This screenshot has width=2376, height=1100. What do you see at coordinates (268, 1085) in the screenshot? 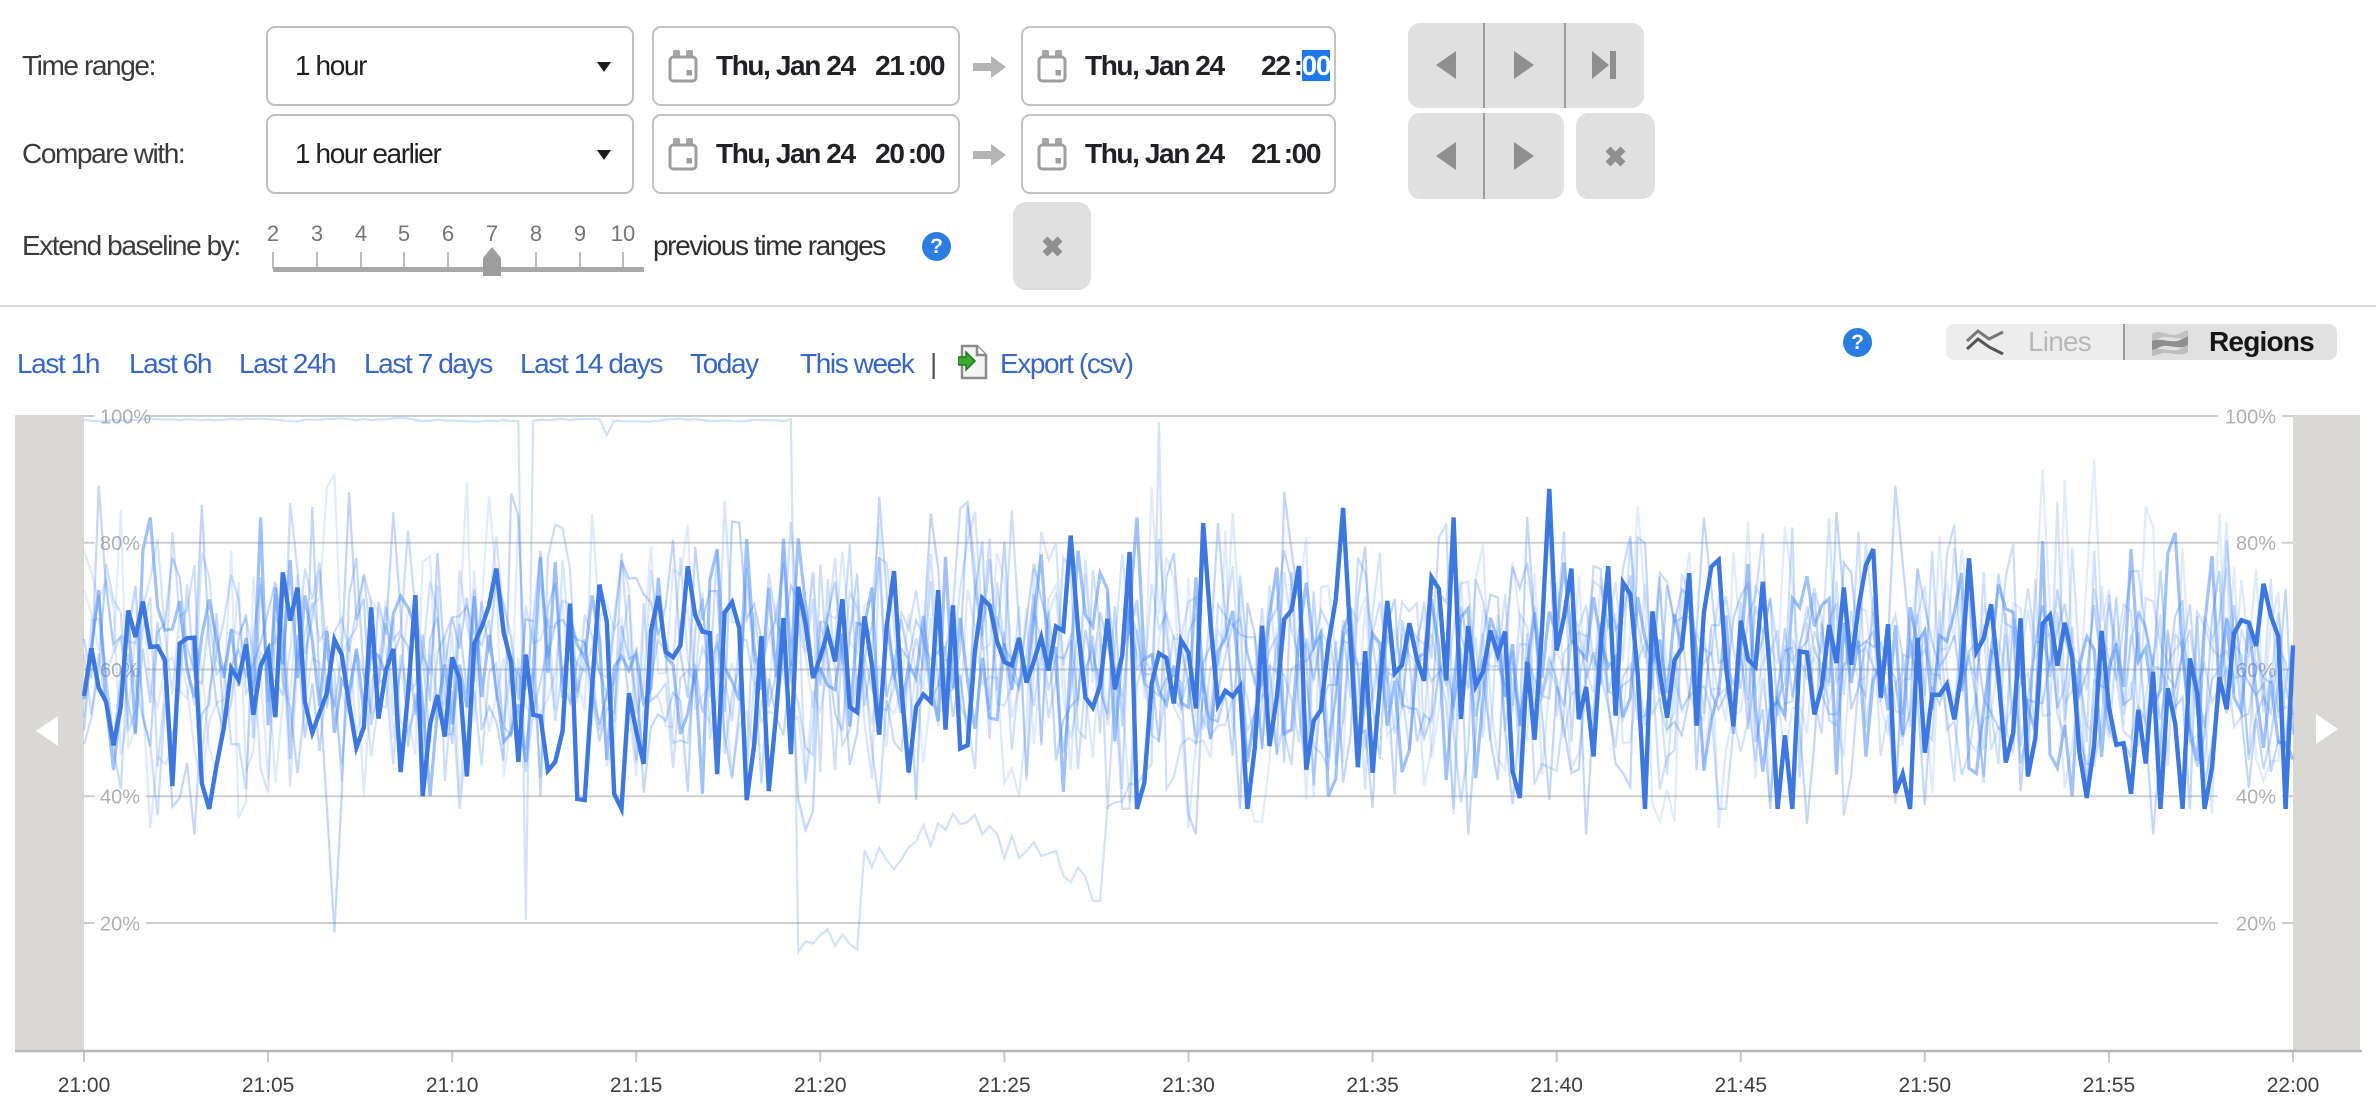
I see `svg-text: 21:05` at bounding box center [268, 1085].